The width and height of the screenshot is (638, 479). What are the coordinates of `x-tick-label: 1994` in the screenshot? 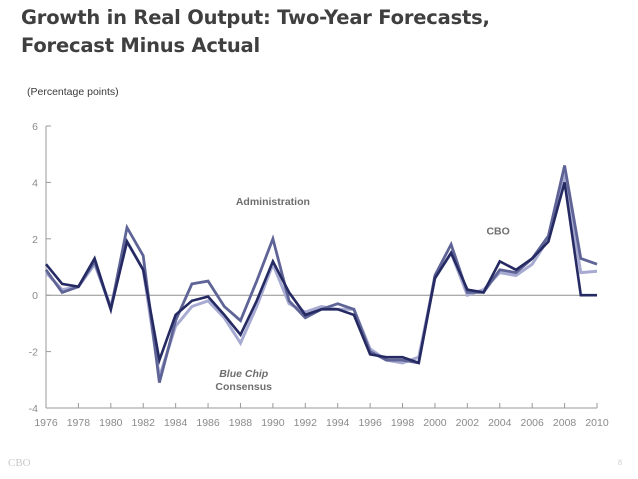 It's located at (338, 423).